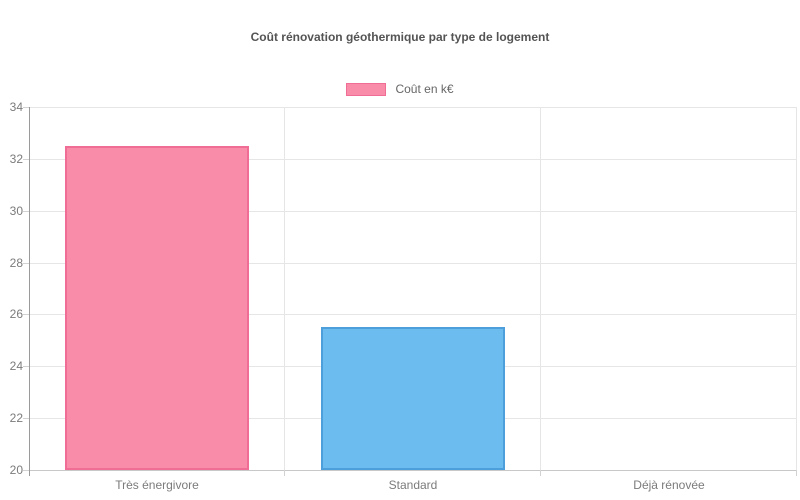 This screenshot has width=800, height=500. What do you see at coordinates (413, 485) in the screenshot?
I see `x-axis-category-label: Standard` at bounding box center [413, 485].